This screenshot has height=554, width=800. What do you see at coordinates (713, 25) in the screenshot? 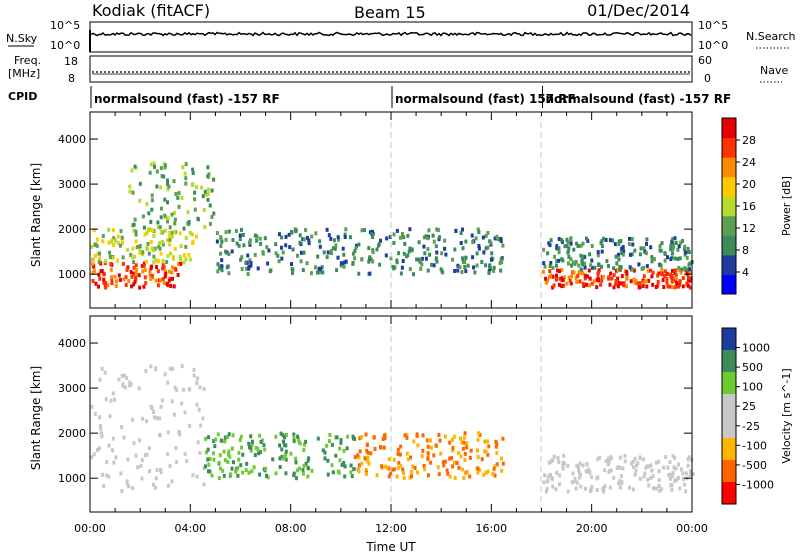
I see `nsearch-tick-top: 10^5` at bounding box center [713, 25].